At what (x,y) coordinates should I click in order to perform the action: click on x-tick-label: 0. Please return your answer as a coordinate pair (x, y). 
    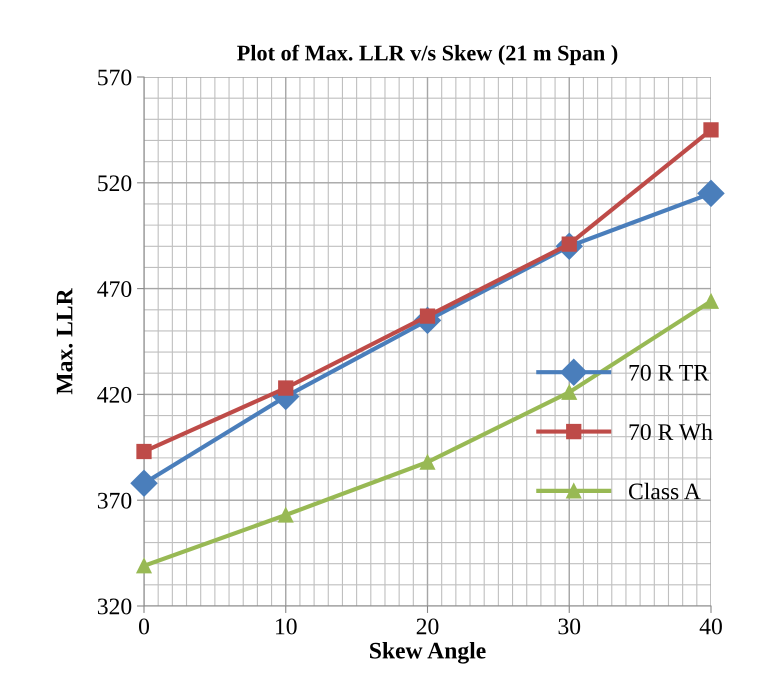
    Looking at the image, I should click on (144, 626).